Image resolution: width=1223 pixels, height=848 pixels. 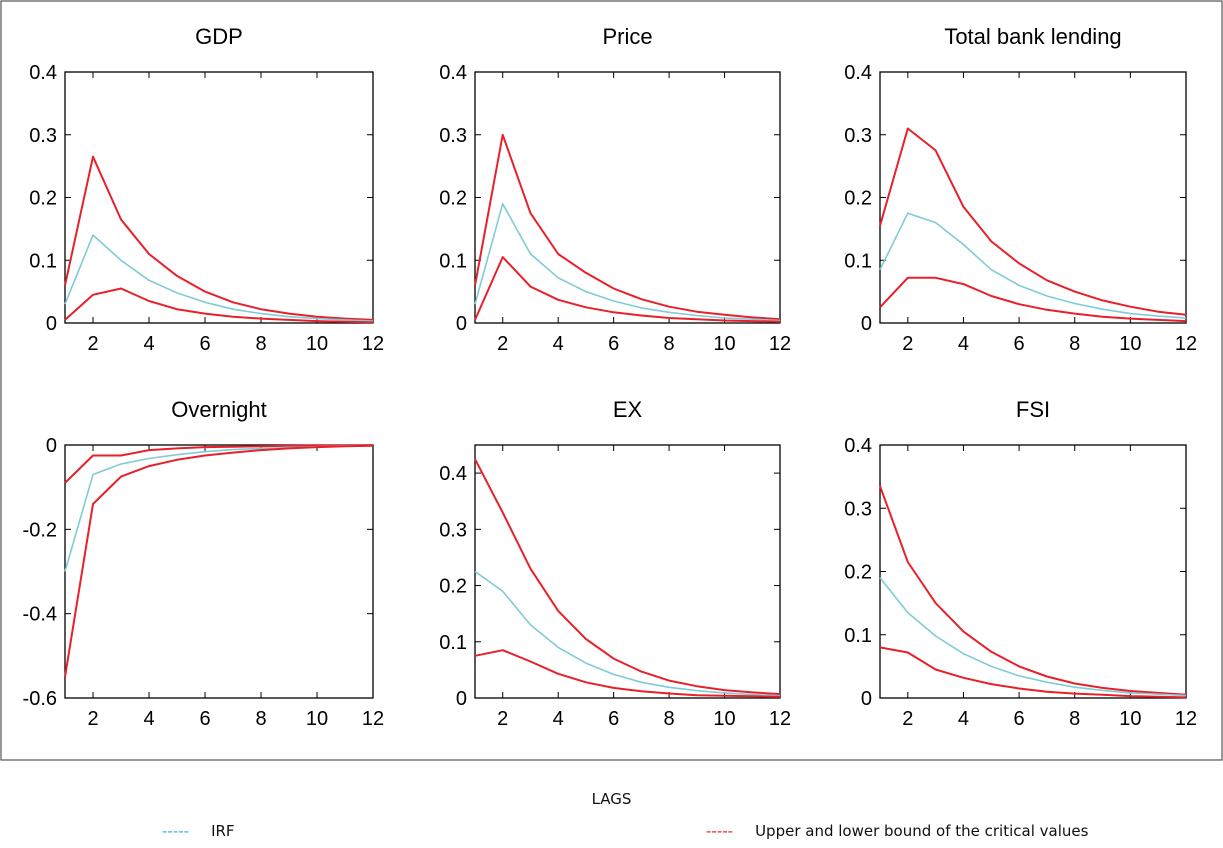 What do you see at coordinates (720, 831) in the screenshot?
I see `legend-line-bounds: -----` at bounding box center [720, 831].